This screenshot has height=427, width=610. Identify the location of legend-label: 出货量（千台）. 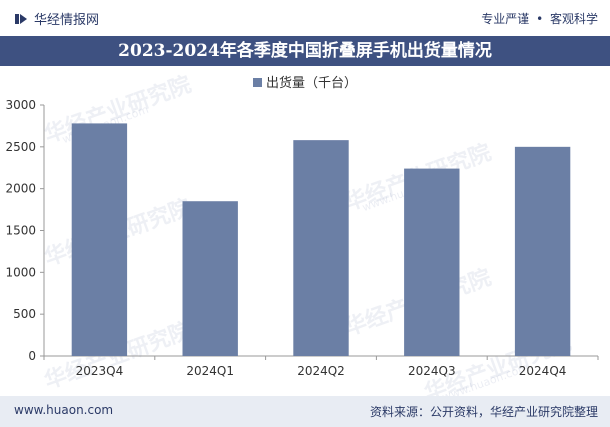
(311, 83).